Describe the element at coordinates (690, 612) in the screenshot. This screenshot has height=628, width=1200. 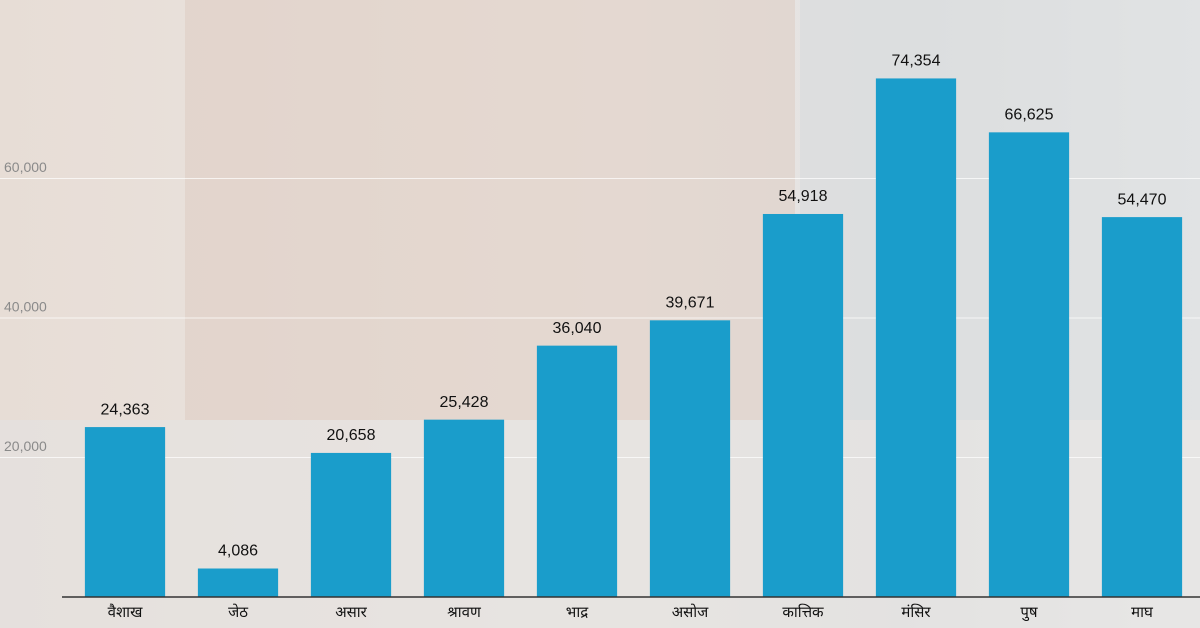
I see `x-tick-label: असोज` at that location.